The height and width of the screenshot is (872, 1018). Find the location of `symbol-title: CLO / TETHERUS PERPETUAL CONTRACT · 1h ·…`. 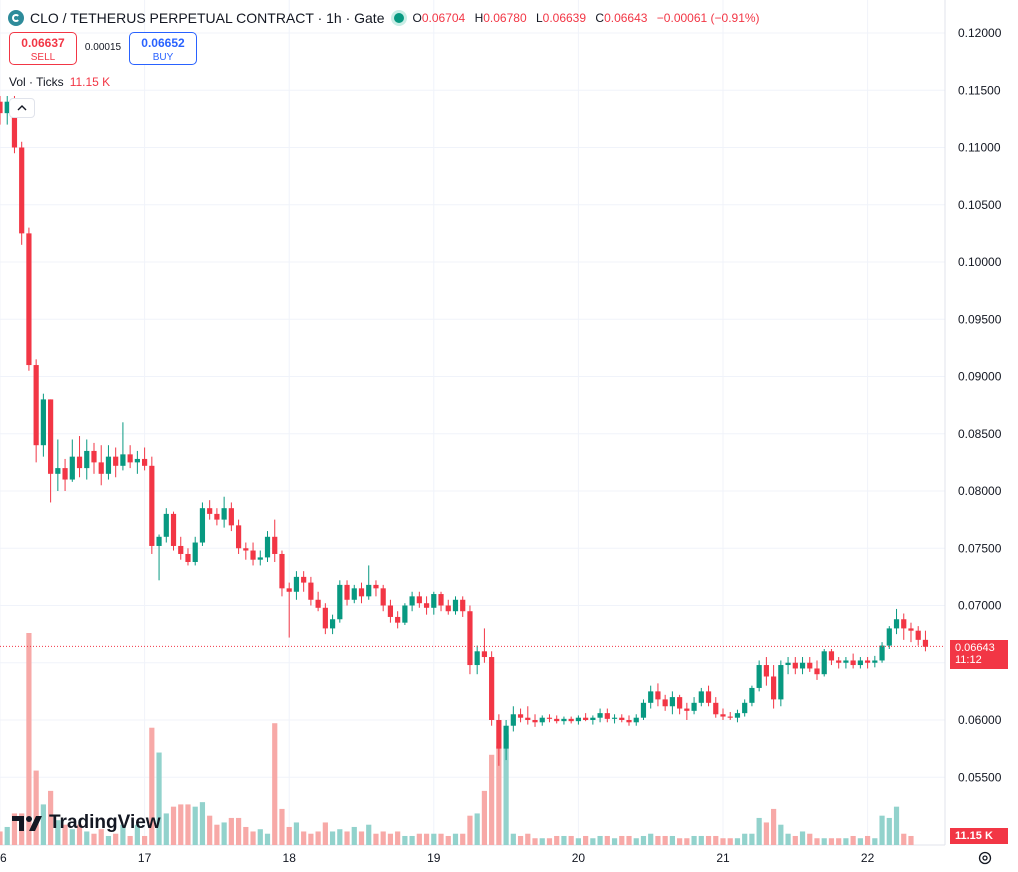

symbol-title: CLO / TETHERUS PERPETUAL CONTRACT · 1h ·… is located at coordinates (207, 18).